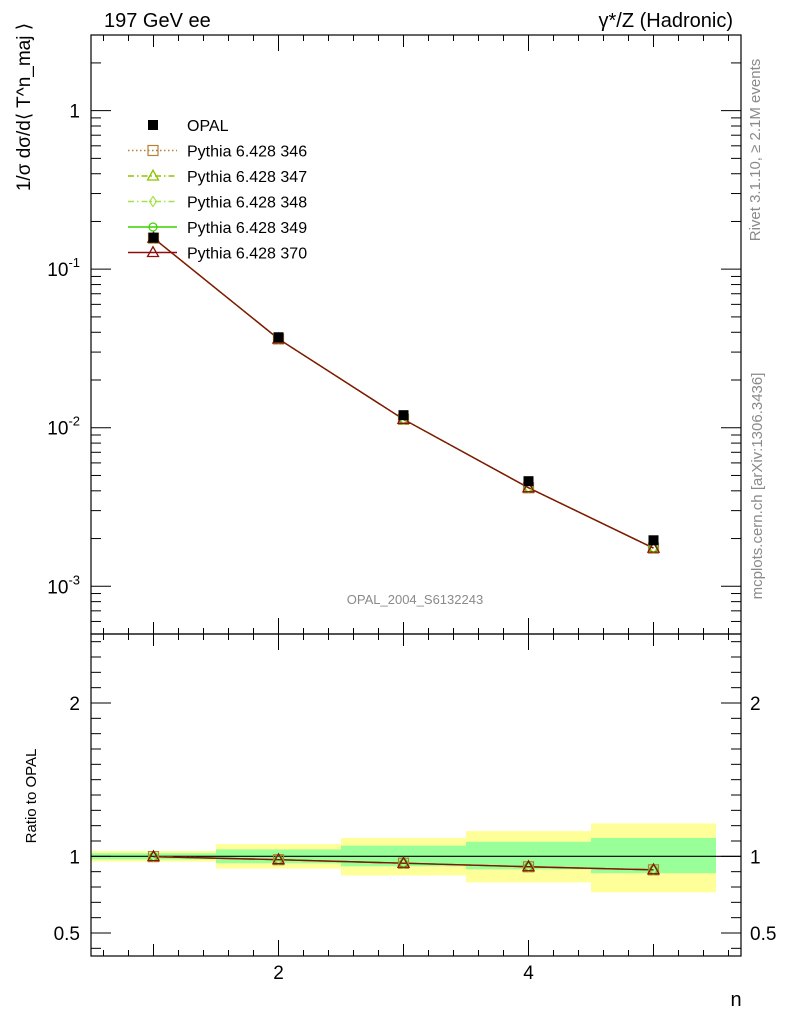  I want to click on ratio-y-tick-label: 1, so click(74, 857).